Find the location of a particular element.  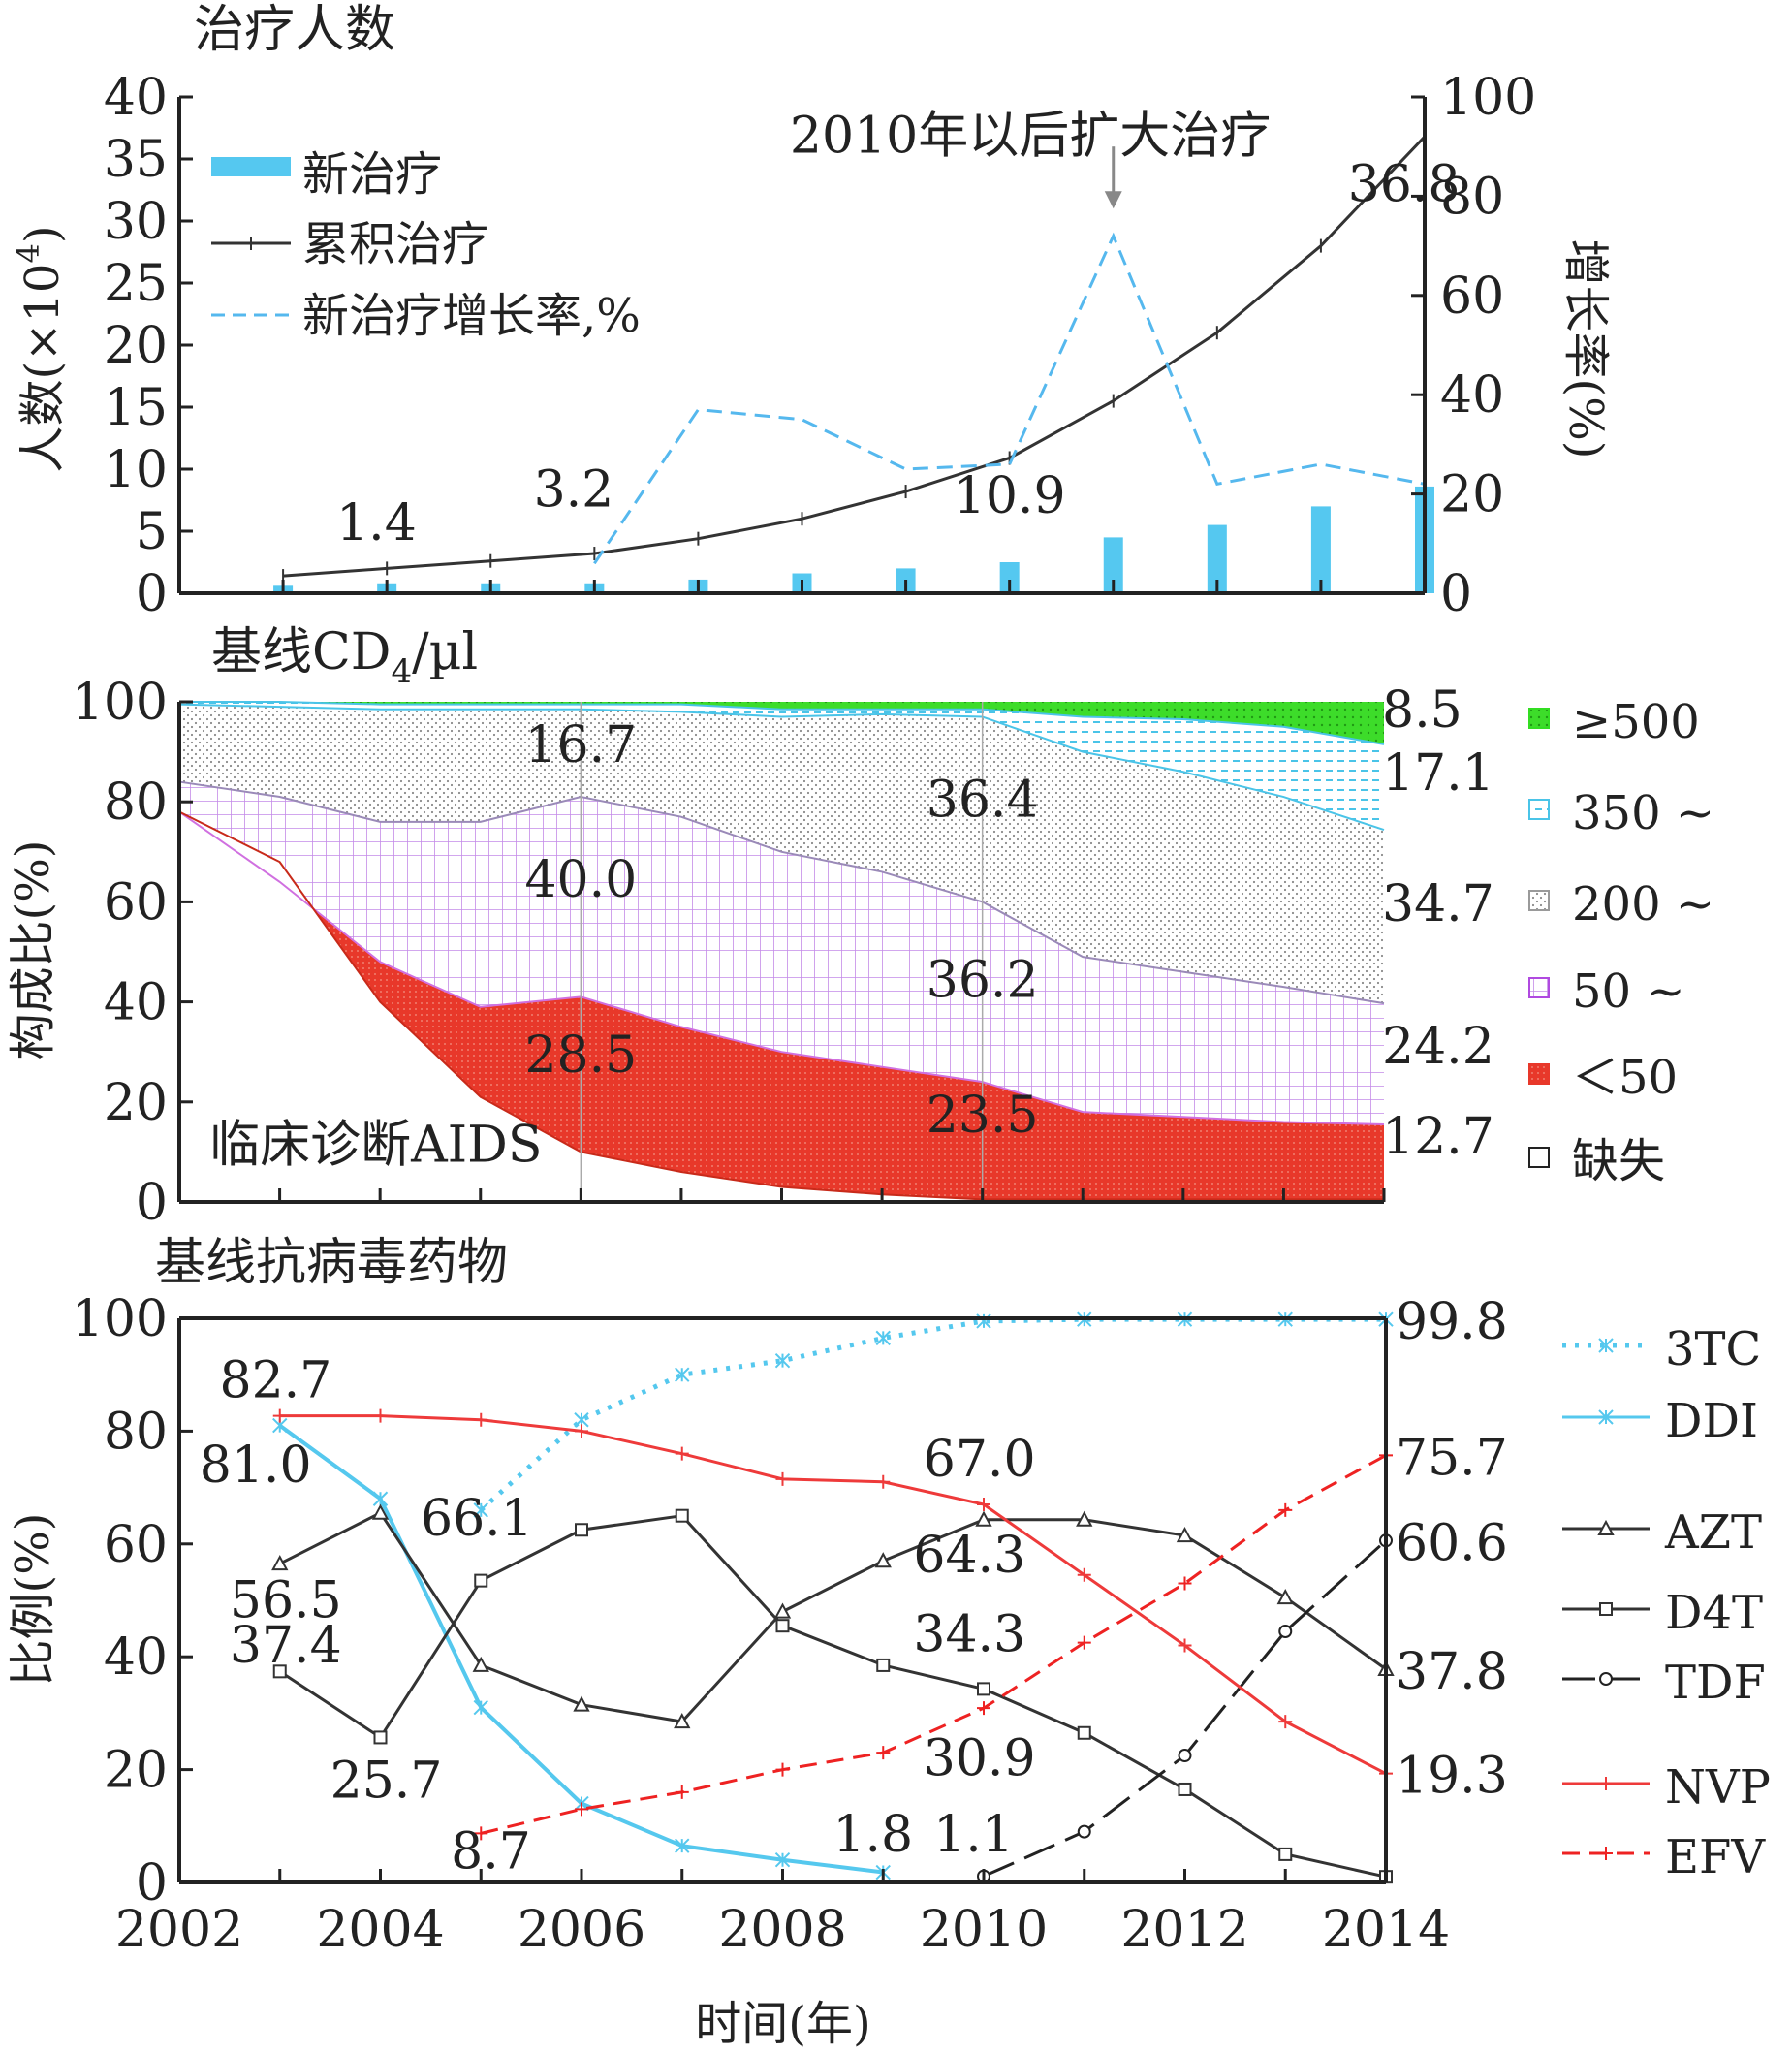

point-efv-2011 is located at coordinates (1084, 1642).